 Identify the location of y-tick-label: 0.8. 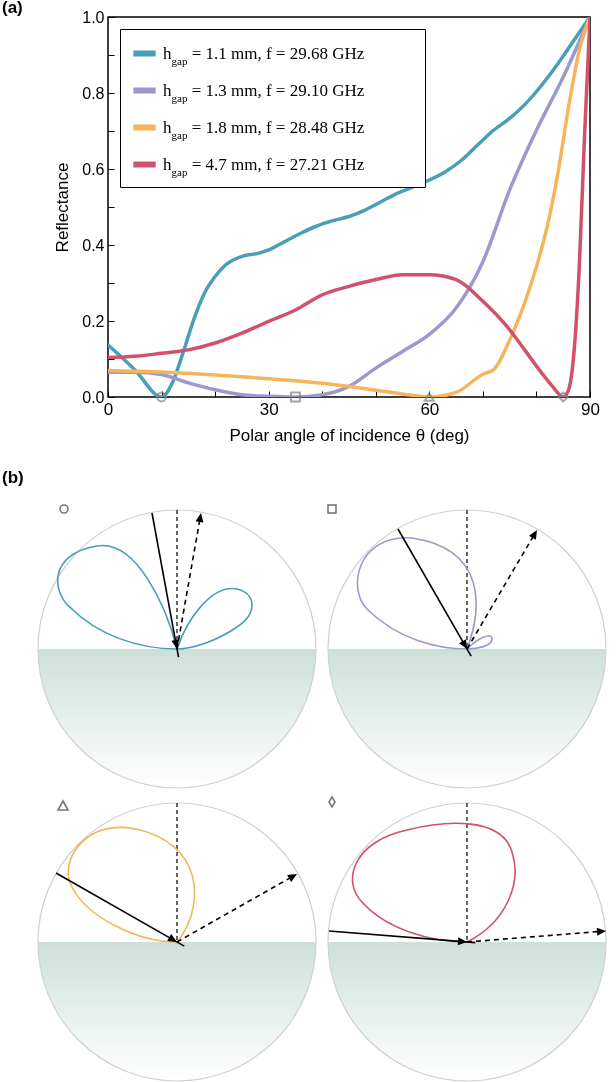
(93, 93).